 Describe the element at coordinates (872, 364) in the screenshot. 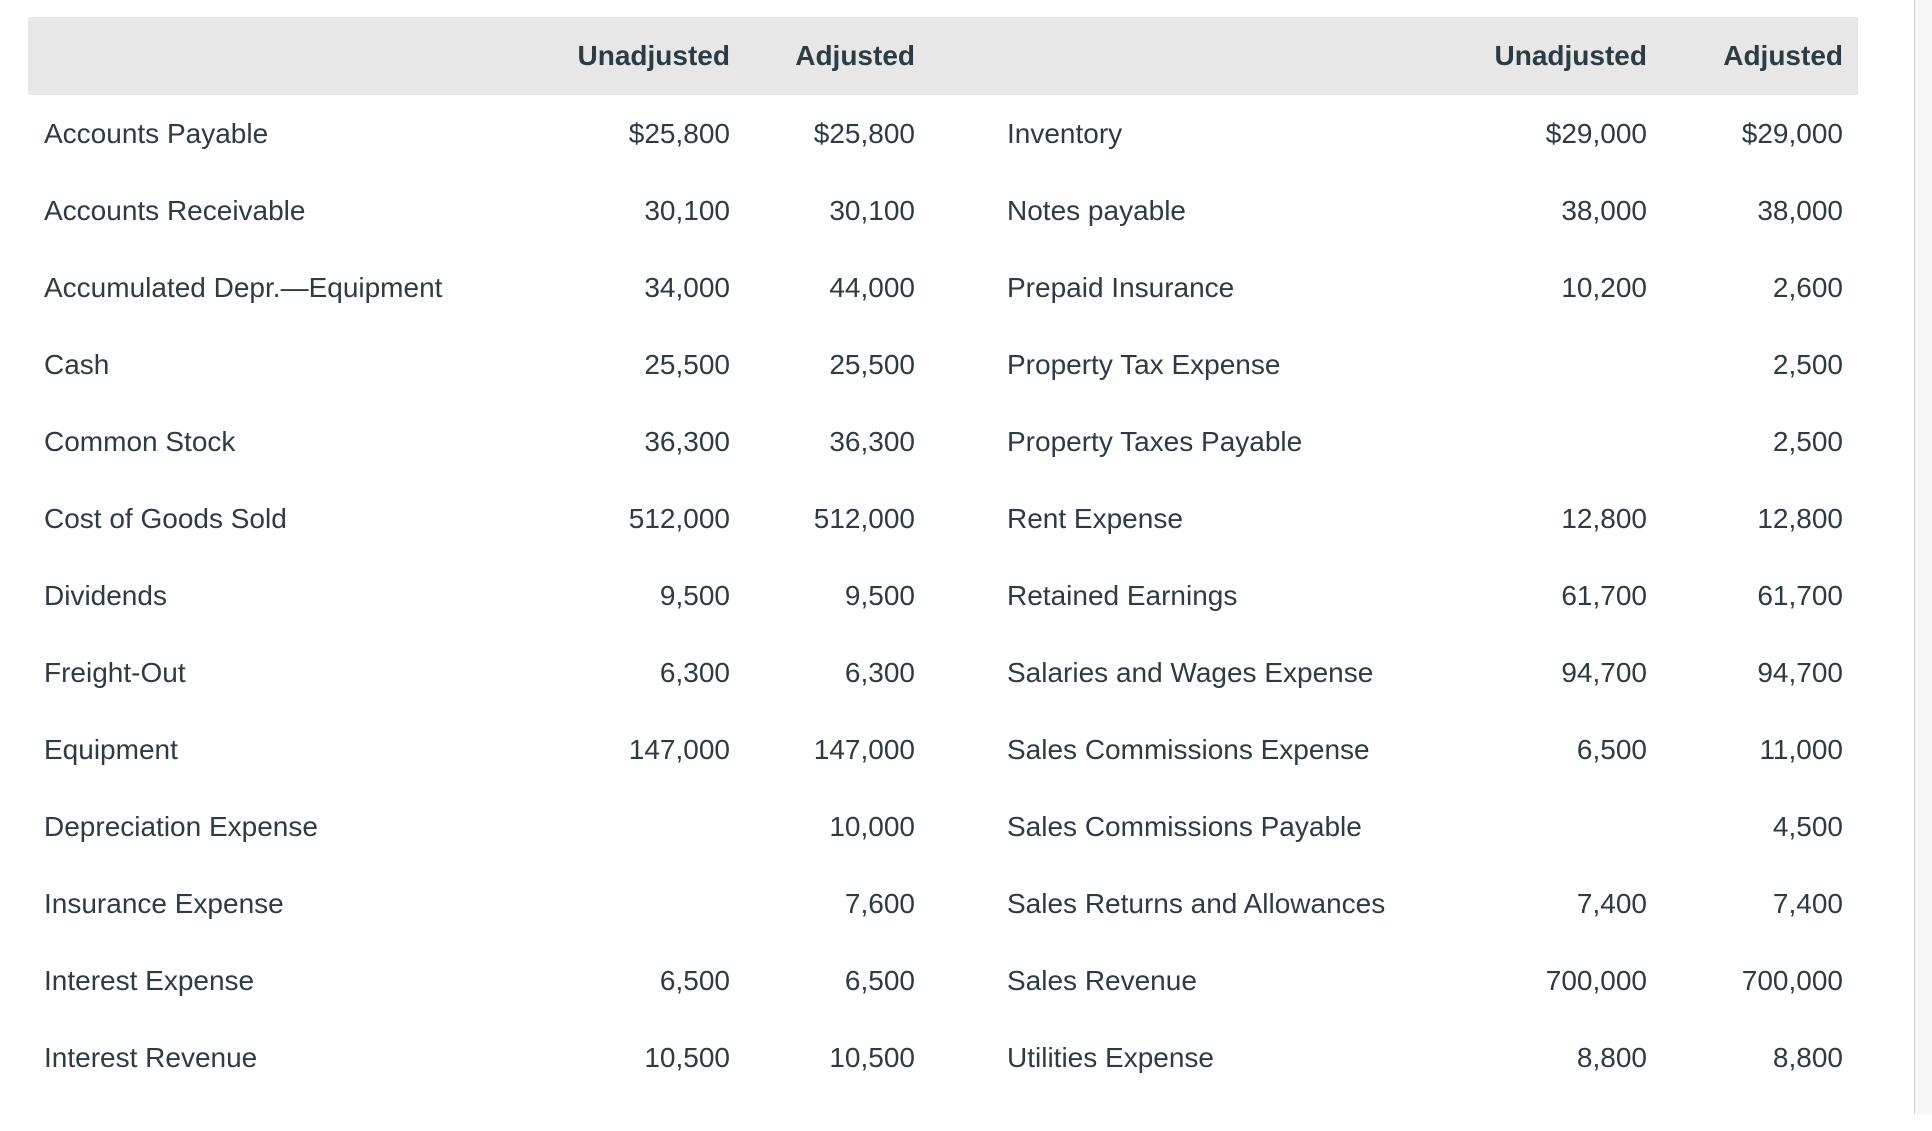

I see `adjusted-value-cell: 25,500` at that location.